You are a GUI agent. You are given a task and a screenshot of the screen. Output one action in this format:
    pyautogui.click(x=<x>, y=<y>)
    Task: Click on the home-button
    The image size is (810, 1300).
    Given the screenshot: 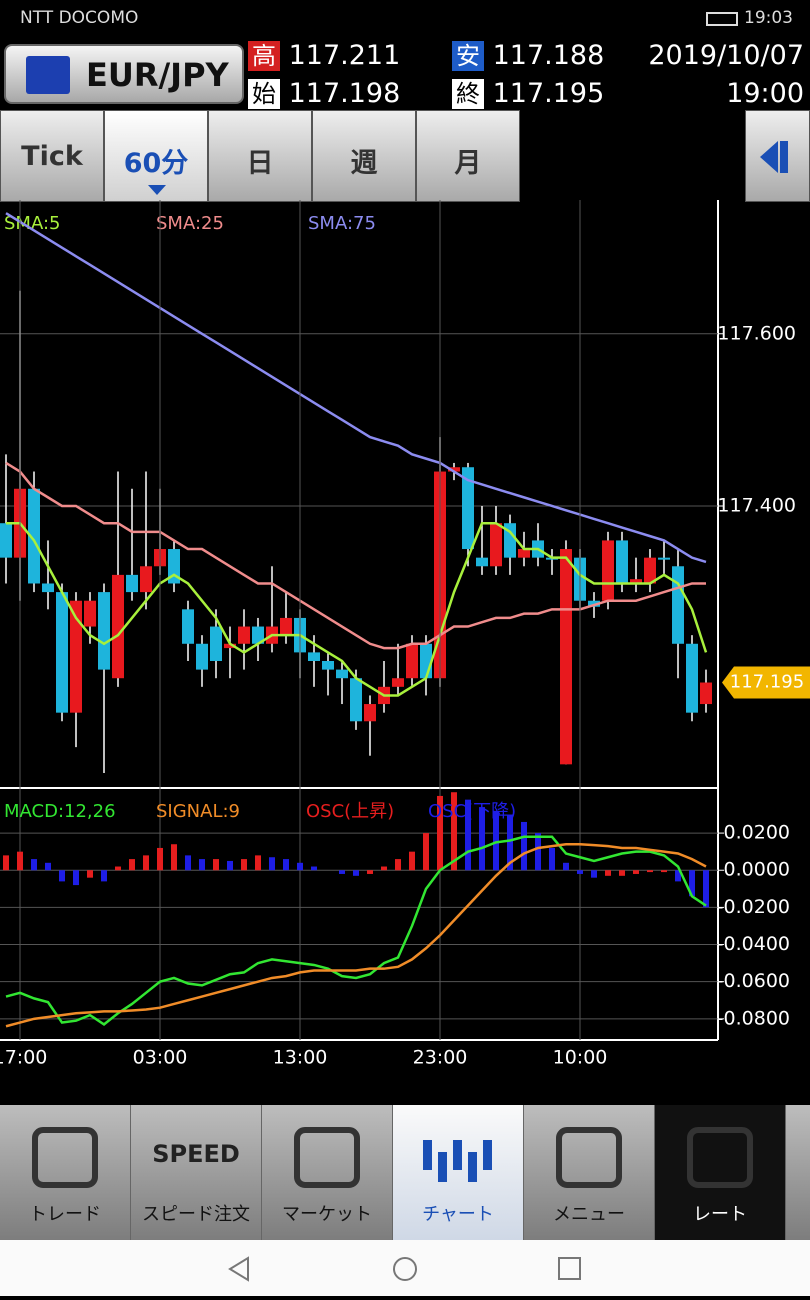 What is the action you would take?
    pyautogui.click(x=405, y=1269)
    